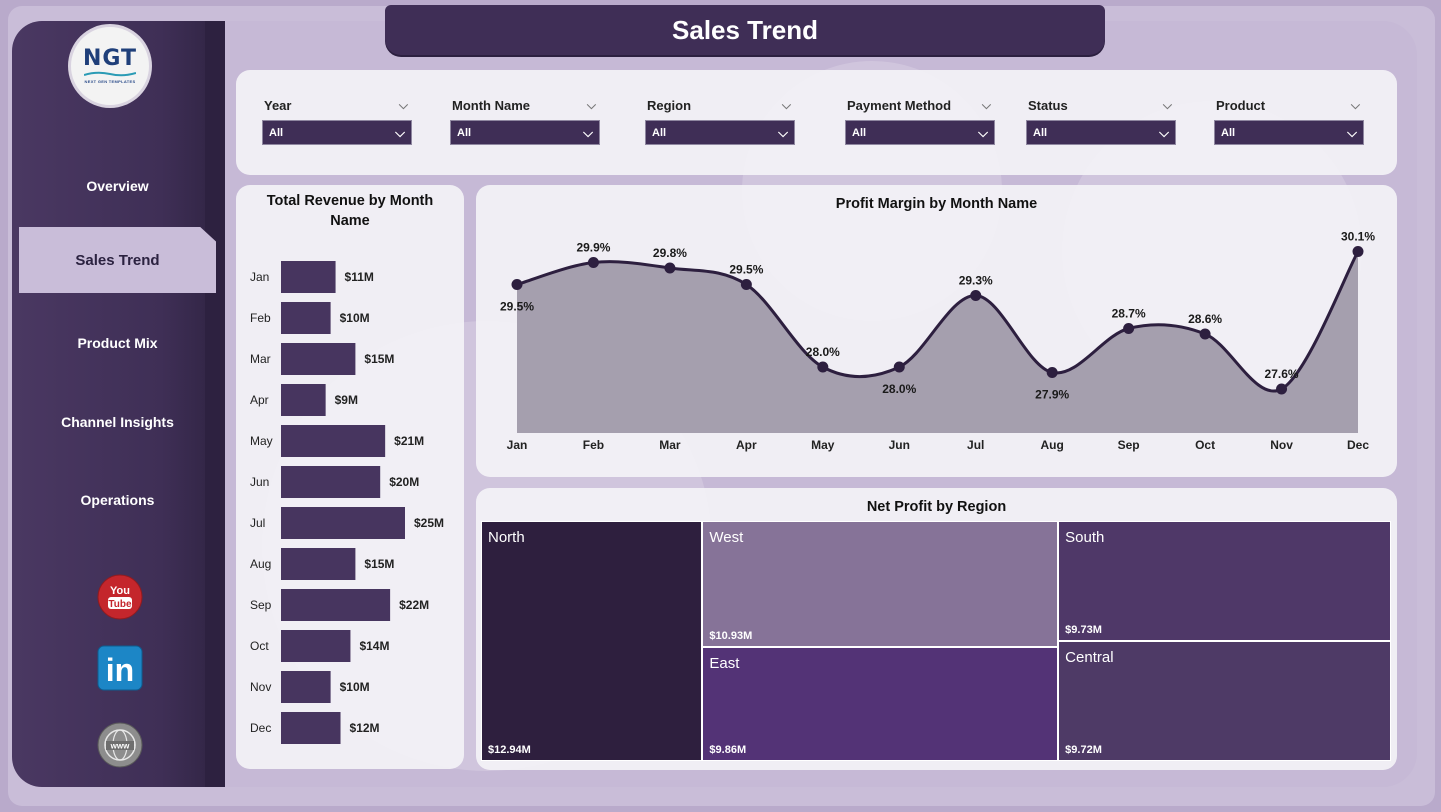 This screenshot has height=812, width=1441. I want to click on nav-item-label: Overview, so click(117, 186).